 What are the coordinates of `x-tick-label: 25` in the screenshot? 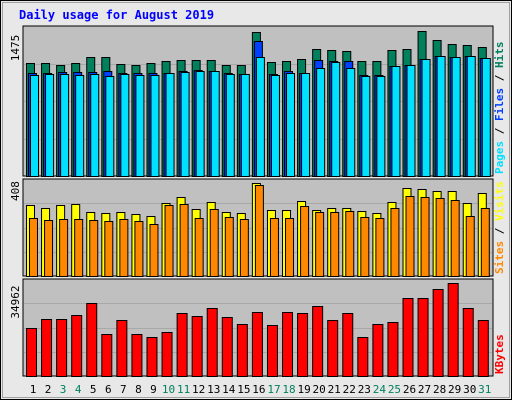 It's located at (394, 389).